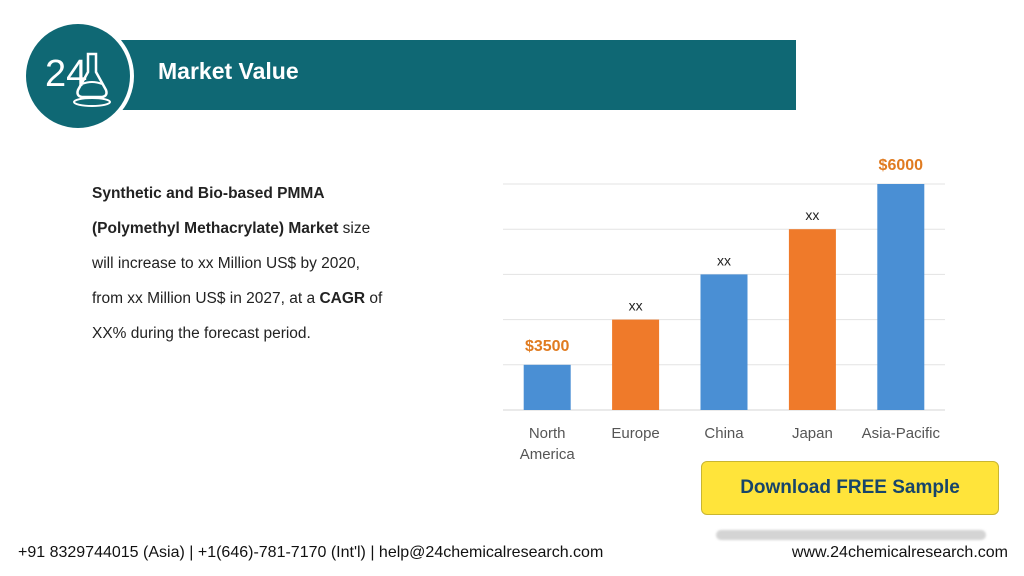 The width and height of the screenshot is (1024, 576). What do you see at coordinates (812, 433) in the screenshot?
I see `x-tick-label: Japan` at bounding box center [812, 433].